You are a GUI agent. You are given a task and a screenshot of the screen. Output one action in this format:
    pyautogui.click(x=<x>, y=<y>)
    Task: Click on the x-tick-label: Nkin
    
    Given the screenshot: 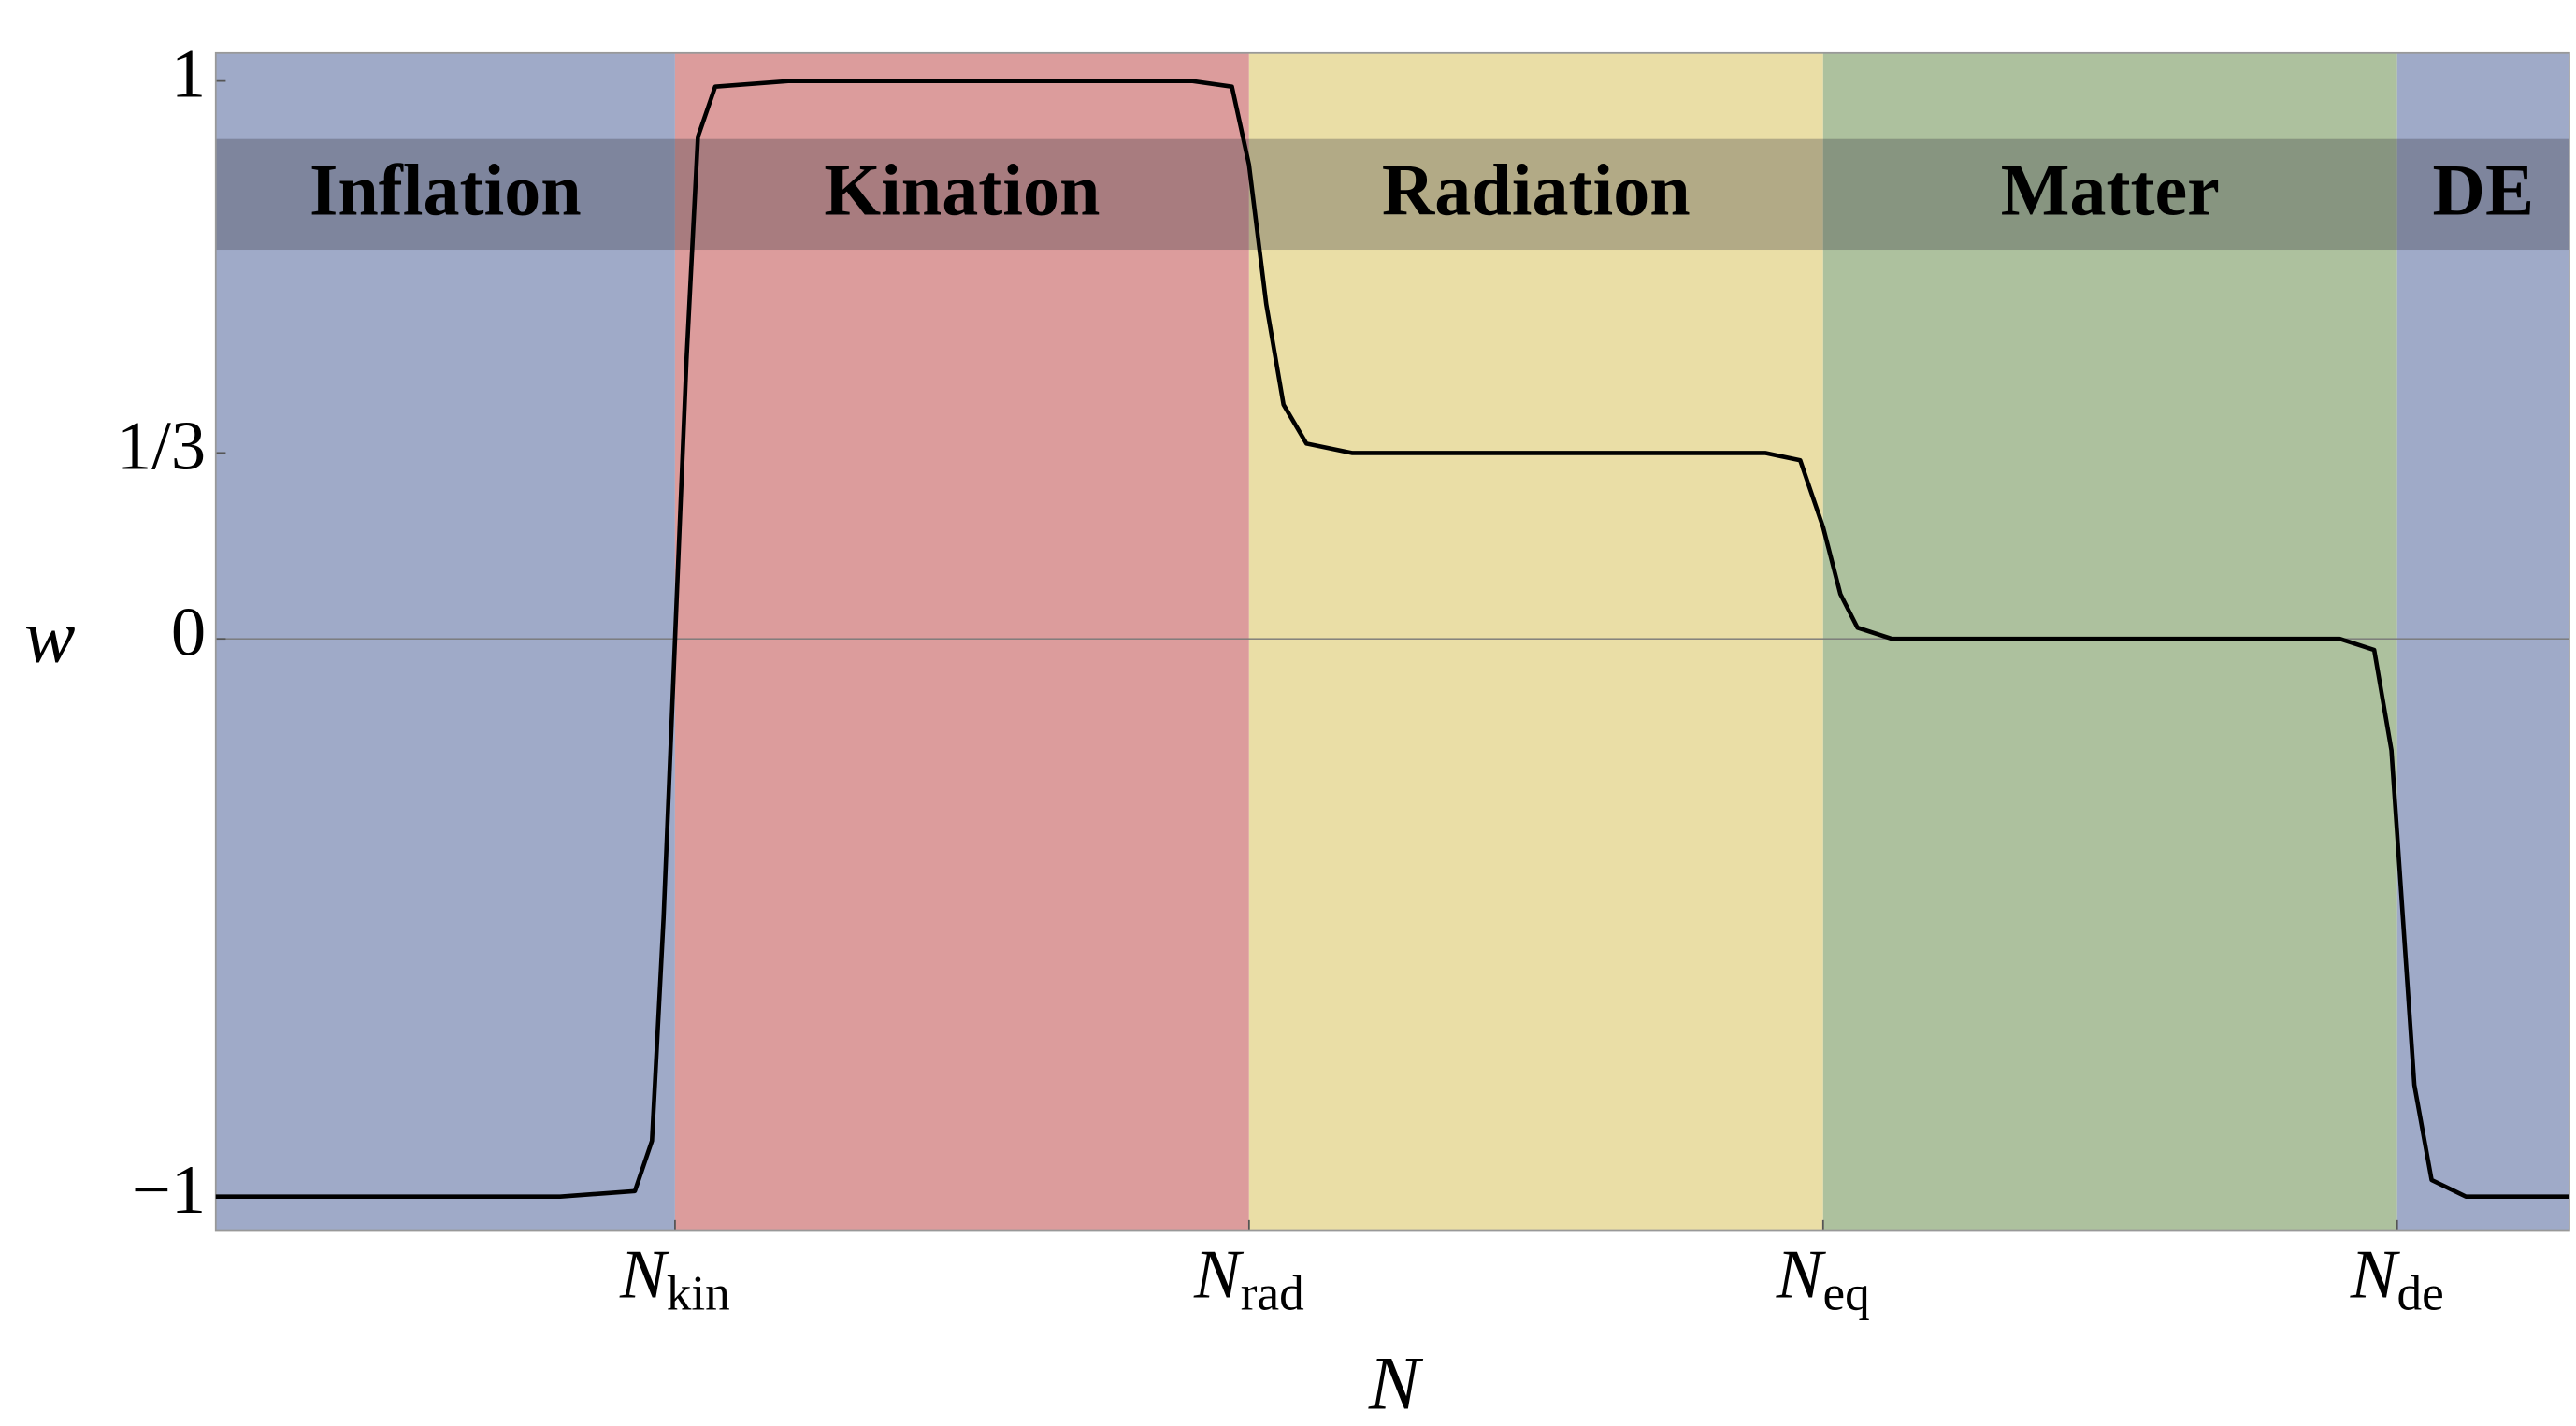 What is the action you would take?
    pyautogui.click(x=675, y=1279)
    